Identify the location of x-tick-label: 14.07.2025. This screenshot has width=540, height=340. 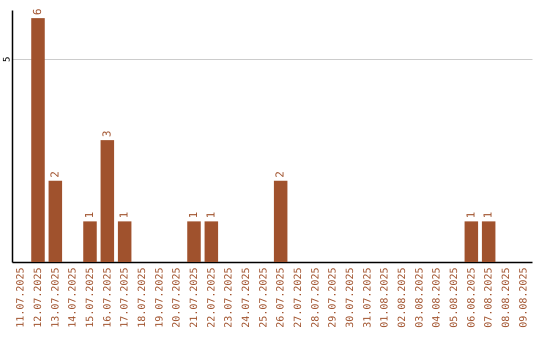
(73, 298).